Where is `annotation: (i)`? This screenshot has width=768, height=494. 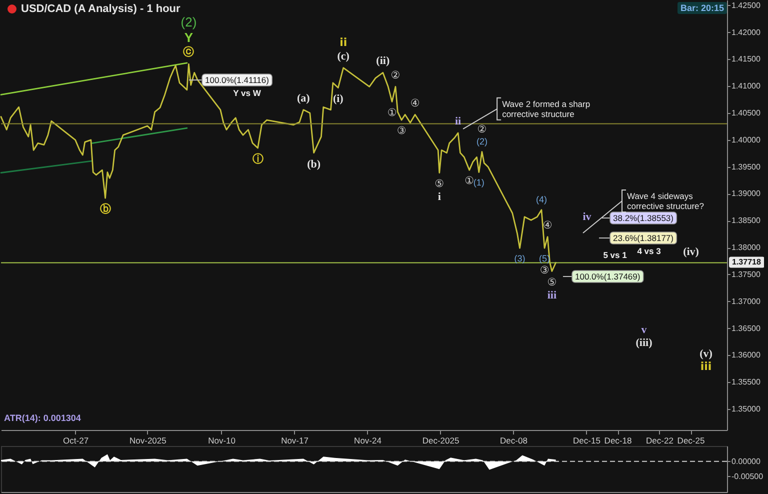 annotation: (i) is located at coordinates (338, 99).